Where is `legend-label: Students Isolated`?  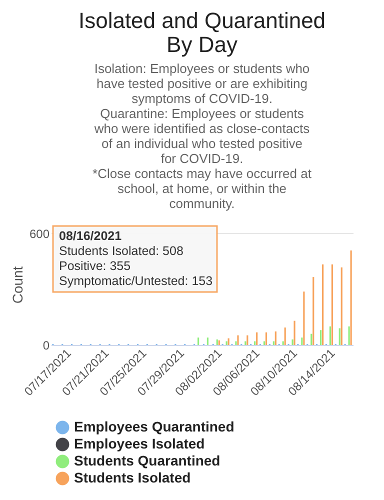 legend-label: Students Isolated is located at coordinates (132, 478).